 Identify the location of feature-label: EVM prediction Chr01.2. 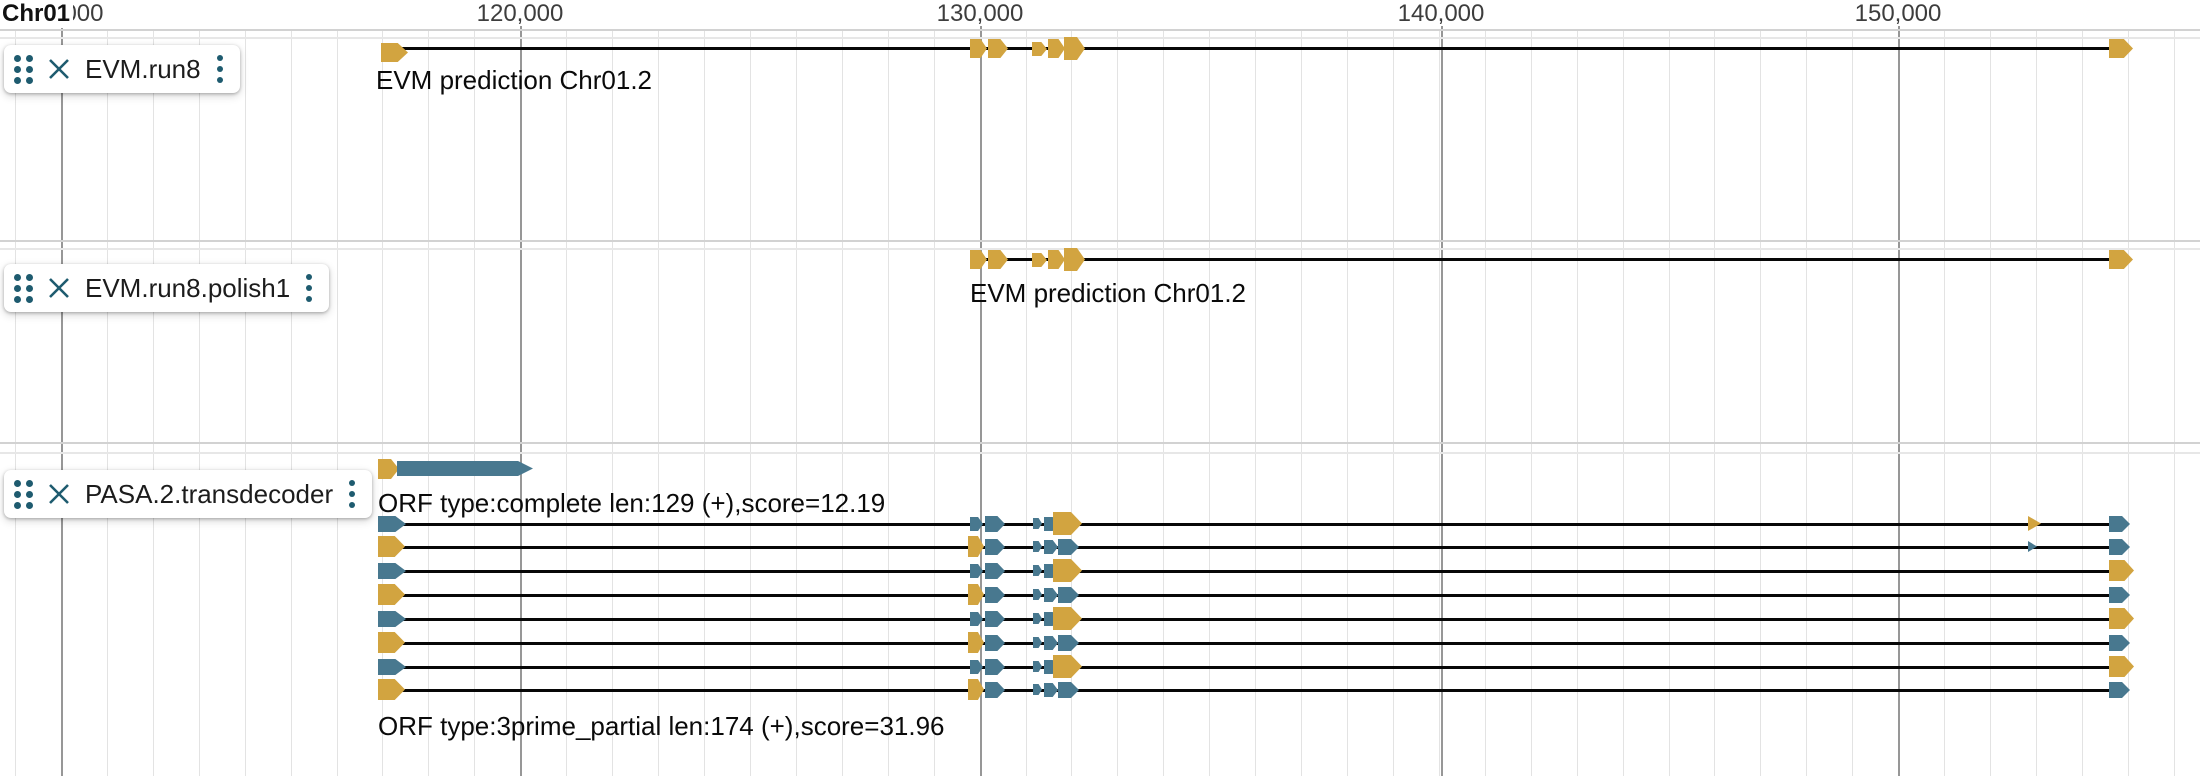
(514, 80).